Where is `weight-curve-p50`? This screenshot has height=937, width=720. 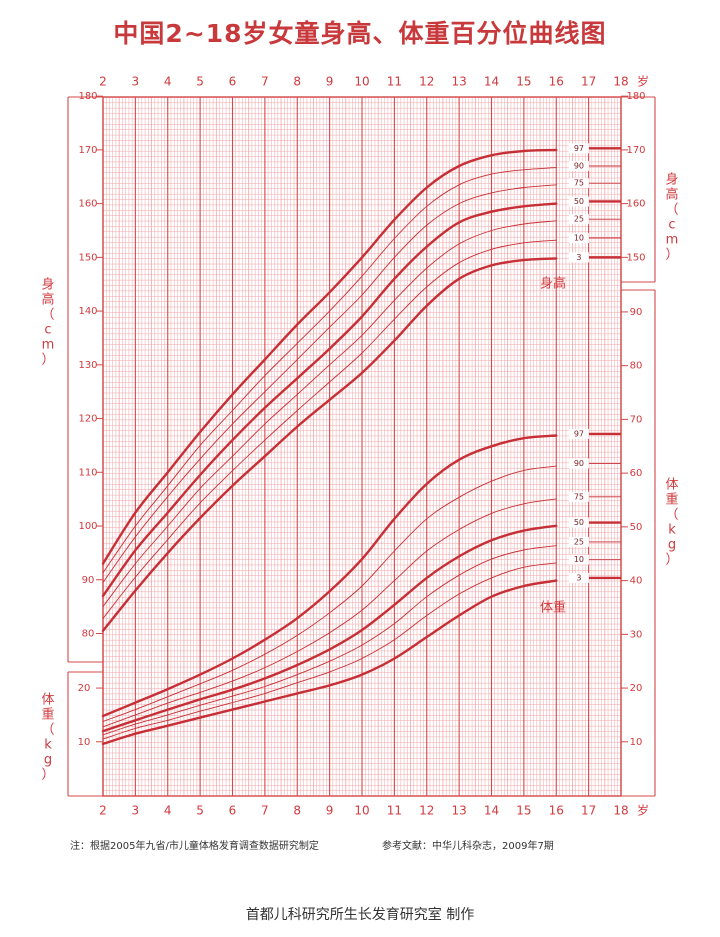
weight-curve-p50 is located at coordinates (329, 628).